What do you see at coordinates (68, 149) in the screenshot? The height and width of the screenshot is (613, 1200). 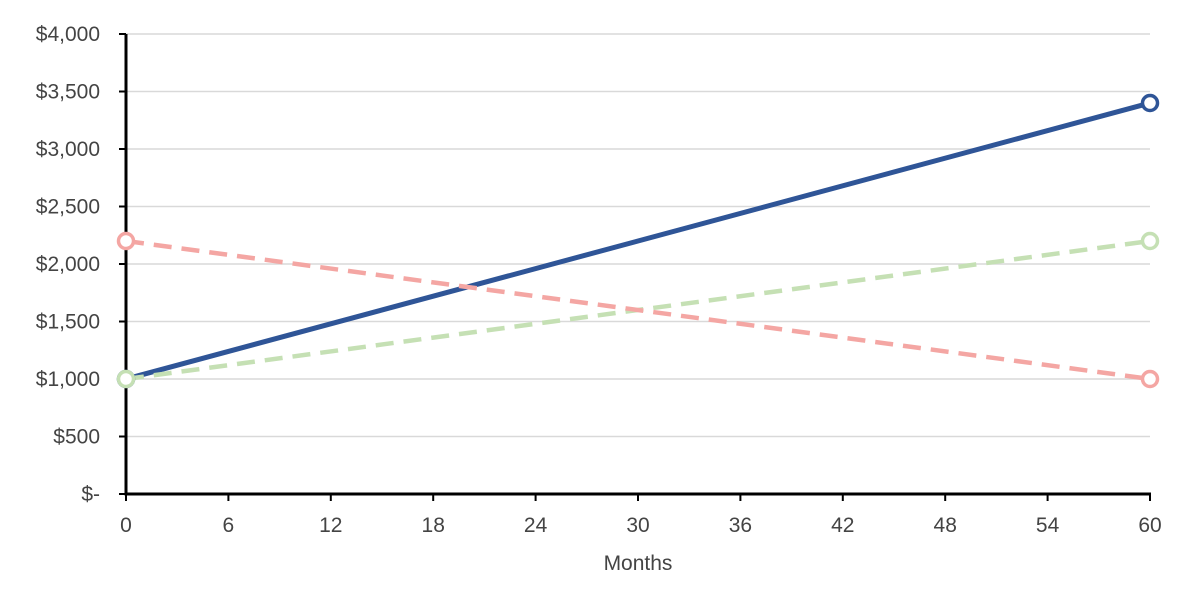 I see `y-tick-label-6: $3,000` at bounding box center [68, 149].